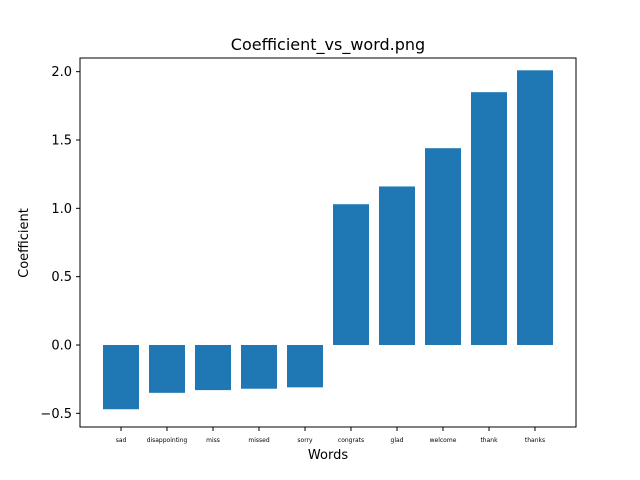  Describe the element at coordinates (351, 274) in the screenshot. I see `bar-congrats` at that location.